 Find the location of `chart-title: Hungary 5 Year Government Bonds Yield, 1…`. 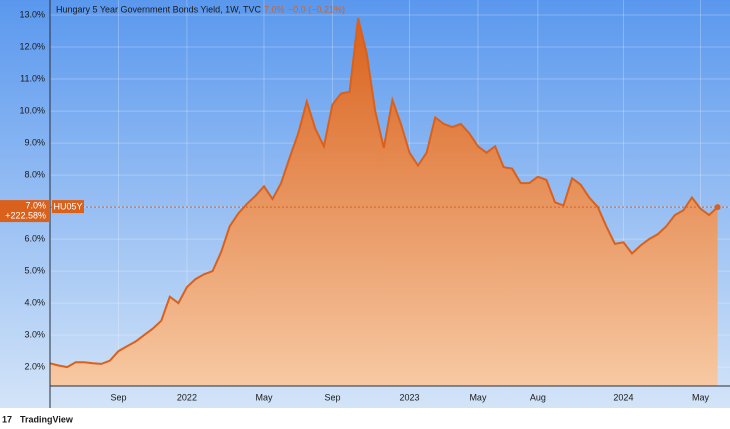

chart-title: Hungary 5 Year Government Bonds Yield, 1… is located at coordinates (158, 9).